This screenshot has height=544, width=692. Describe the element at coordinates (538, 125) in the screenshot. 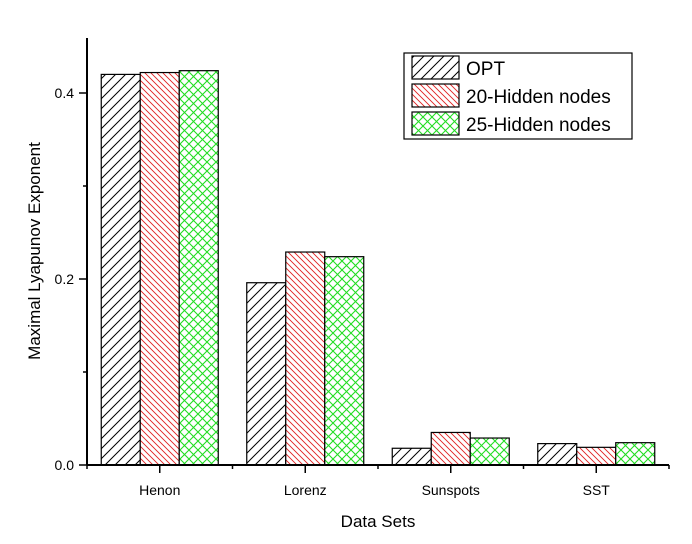

I see `legend-label: 25-Hidden nodes` at that location.